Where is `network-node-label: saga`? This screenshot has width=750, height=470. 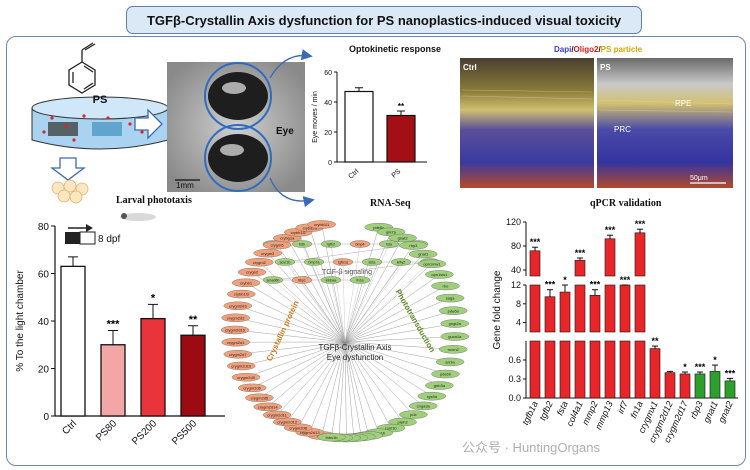
network-node-label: saga is located at coordinates (450, 298).